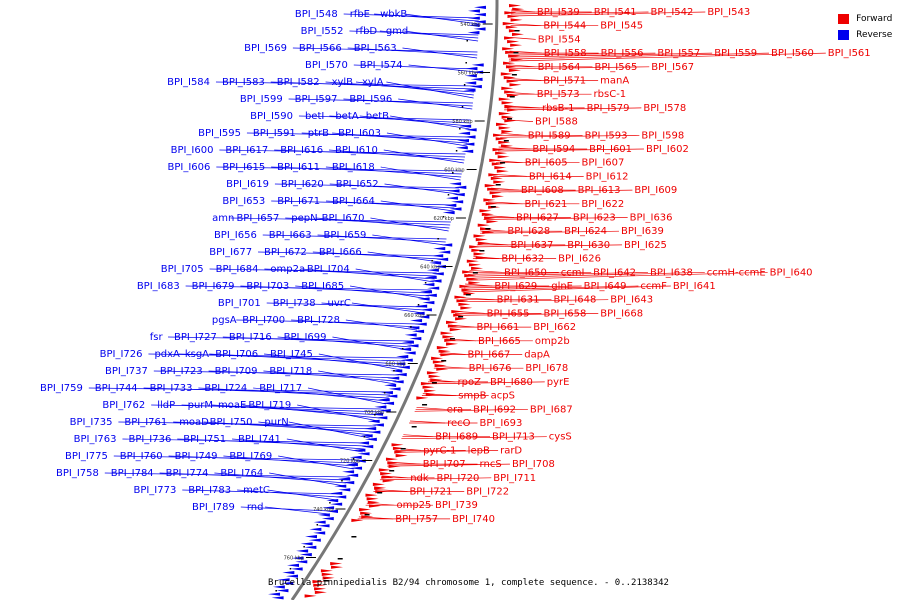 The width and height of the screenshot is (900, 600). Describe the element at coordinates (585, 231) in the screenshot. I see `gene-label-forward: BPI_I624` at that location.